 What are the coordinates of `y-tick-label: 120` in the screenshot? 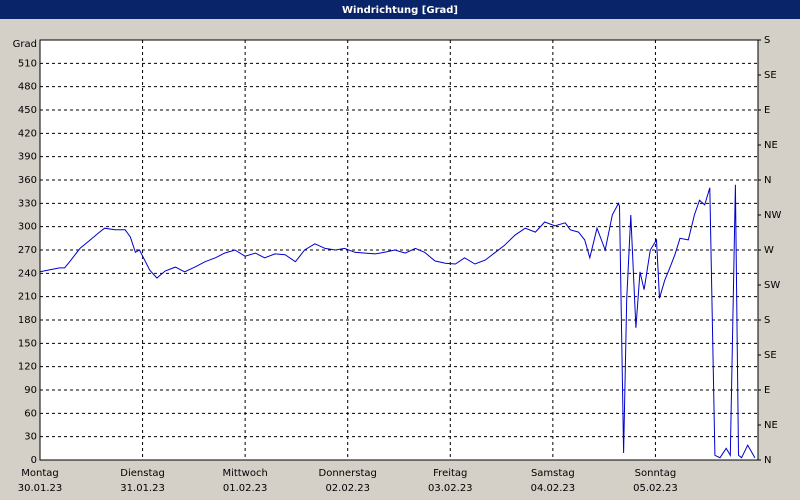 It's located at (27, 367).